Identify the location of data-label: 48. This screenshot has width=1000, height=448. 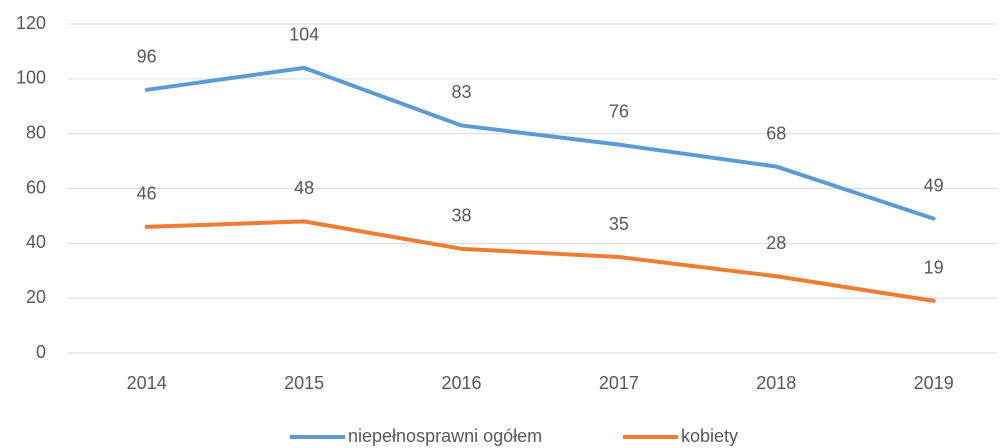
(304, 188).